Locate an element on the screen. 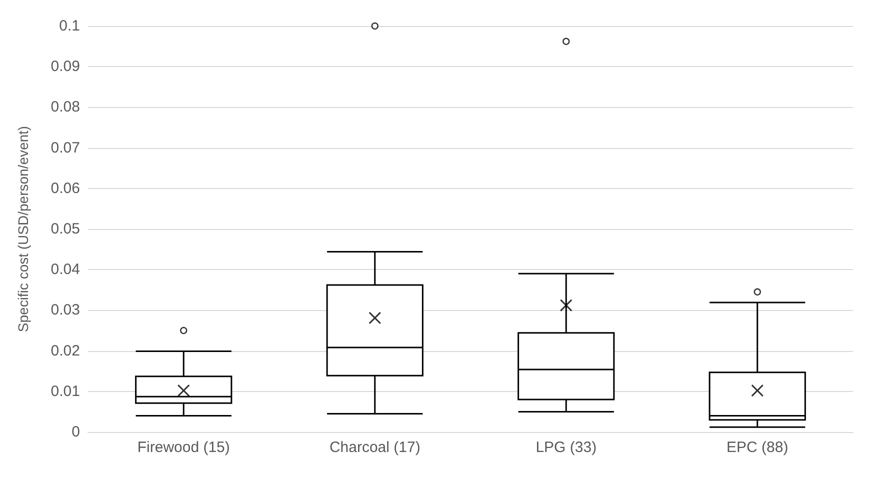 This screenshot has width=878, height=480. y-tick-label: 0 is located at coordinates (76, 432).